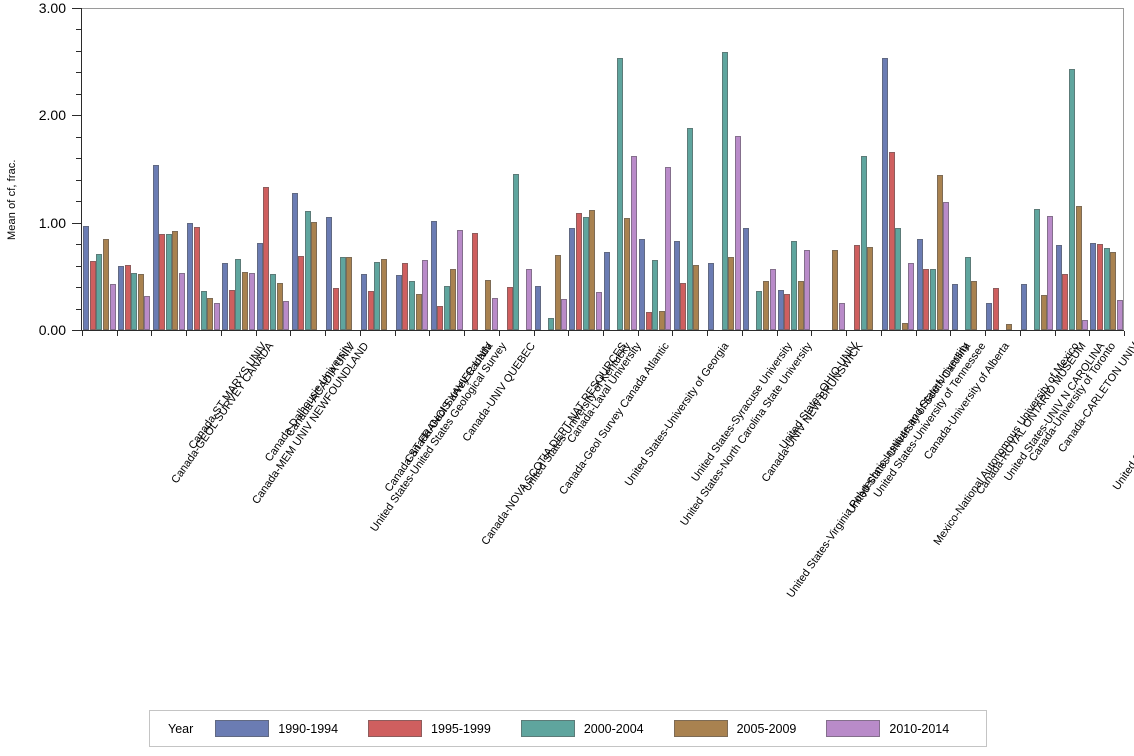 This screenshot has height=756, width=1134. I want to click on x-axis-category-label: Canada-ACADIA UNIV, so click(321, 389).